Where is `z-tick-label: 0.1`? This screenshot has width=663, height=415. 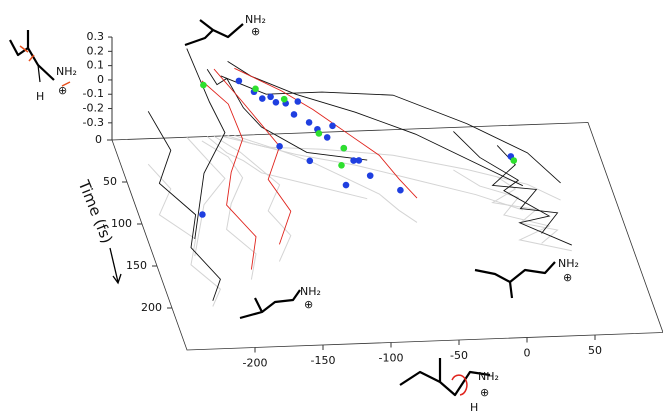 z-tick-label: 0.1 is located at coordinates (96, 65).